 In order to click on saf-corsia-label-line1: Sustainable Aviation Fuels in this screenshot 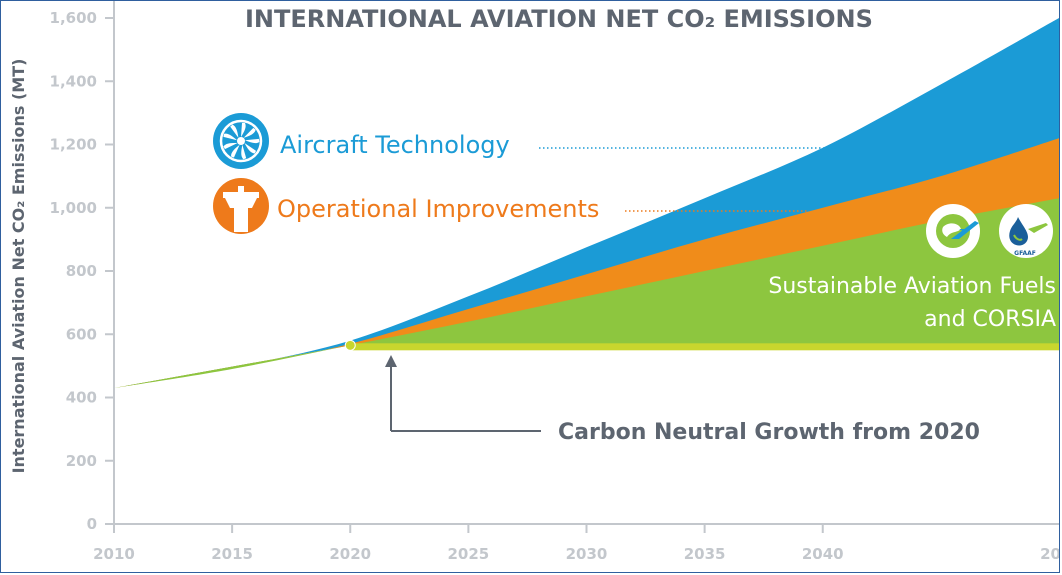, I will do `click(912, 286)`.